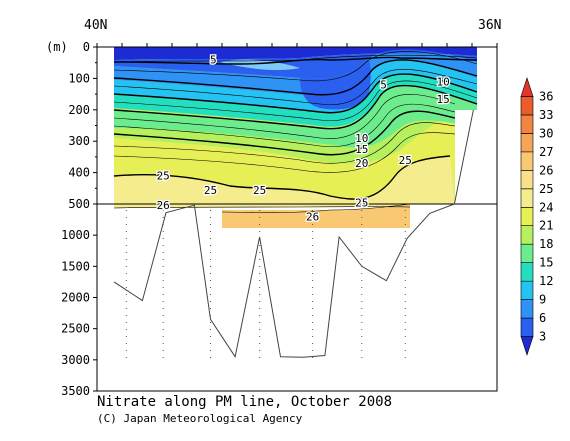 Image resolution: width=570 pixels, height=441 pixels. What do you see at coordinates (75, 391) in the screenshot?
I see `depth-tick-label: 3500` at bounding box center [75, 391].